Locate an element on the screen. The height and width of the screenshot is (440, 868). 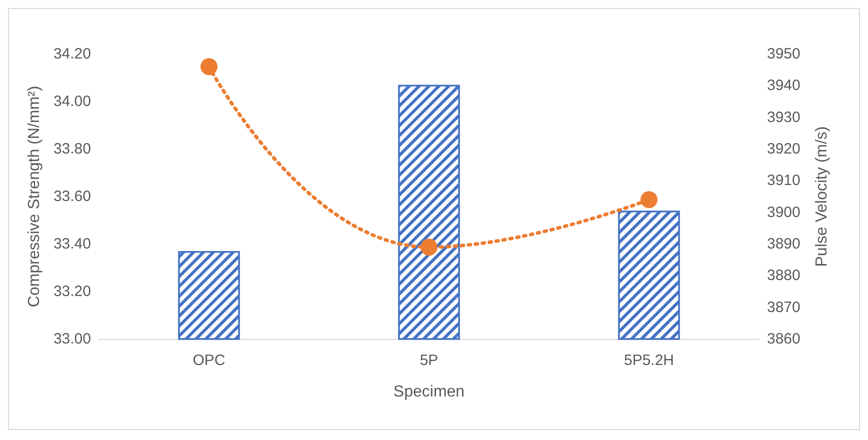
y2-tick-label: 3890 is located at coordinates (783, 244).